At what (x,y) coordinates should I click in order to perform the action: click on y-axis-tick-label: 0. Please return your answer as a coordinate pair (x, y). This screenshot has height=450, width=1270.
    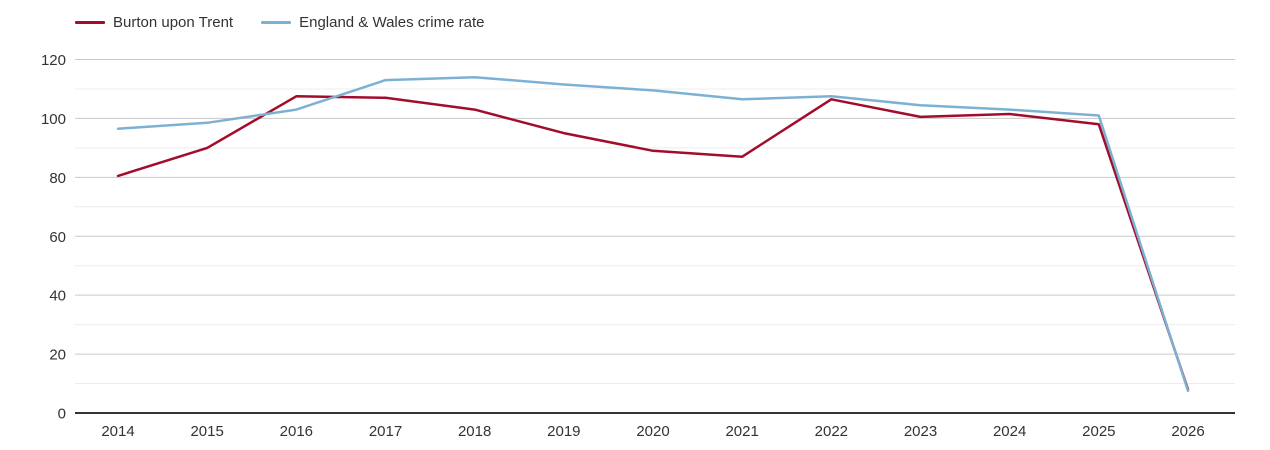
    Looking at the image, I should click on (62, 414).